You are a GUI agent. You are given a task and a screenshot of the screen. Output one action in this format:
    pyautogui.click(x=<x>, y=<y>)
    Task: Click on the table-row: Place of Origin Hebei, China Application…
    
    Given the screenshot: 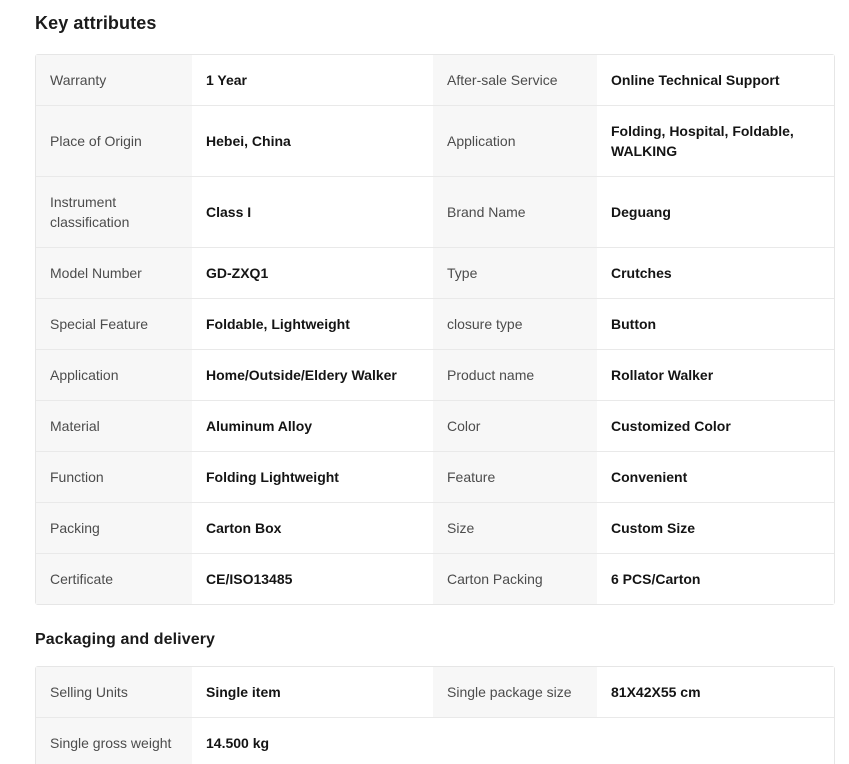 What is the action you would take?
    pyautogui.click(x=435, y=140)
    